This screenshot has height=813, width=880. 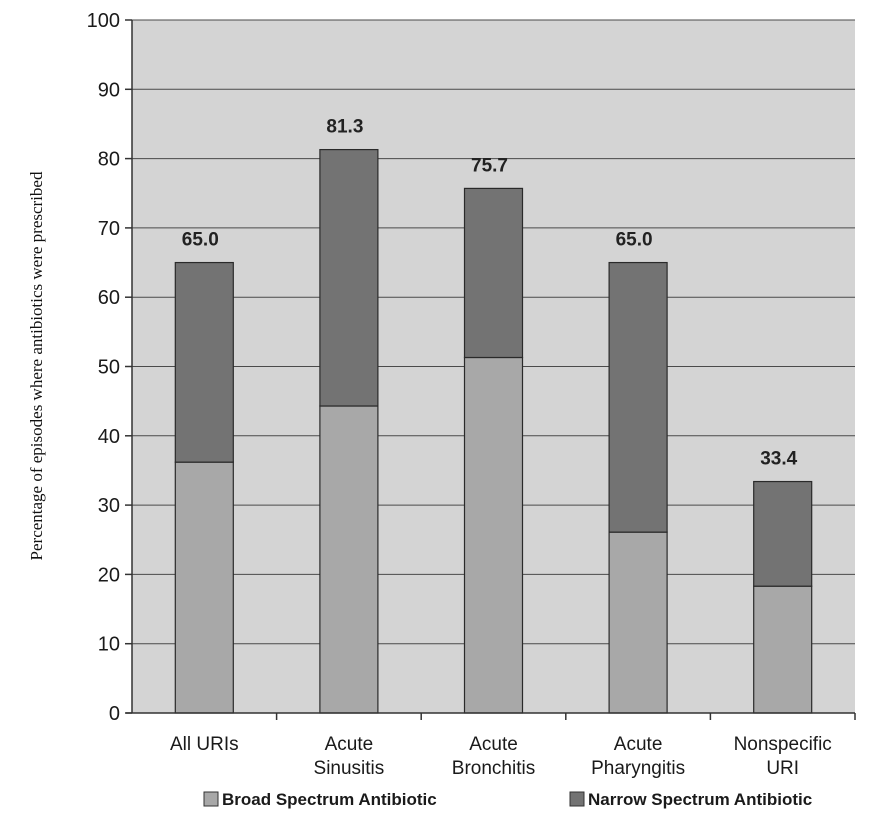 I want to click on x-category-label: Sinusitis, so click(x=349, y=768).